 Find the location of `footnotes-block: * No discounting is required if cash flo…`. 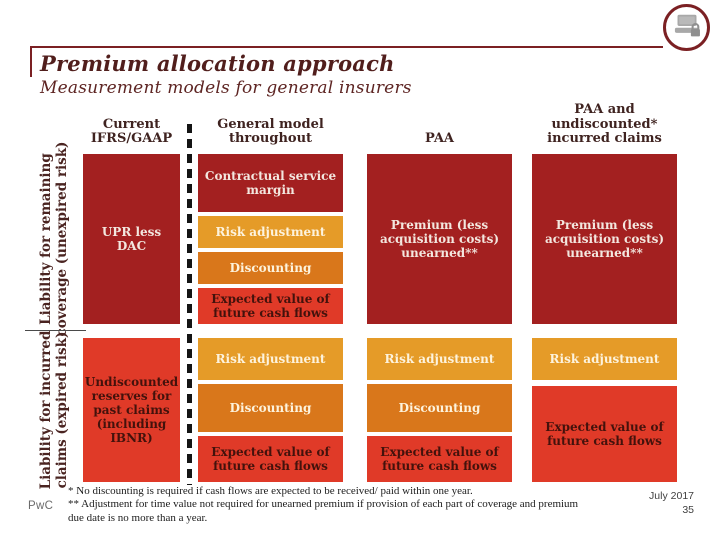

footnotes-block: * No discounting is required if cash flo… is located at coordinates (326, 505).